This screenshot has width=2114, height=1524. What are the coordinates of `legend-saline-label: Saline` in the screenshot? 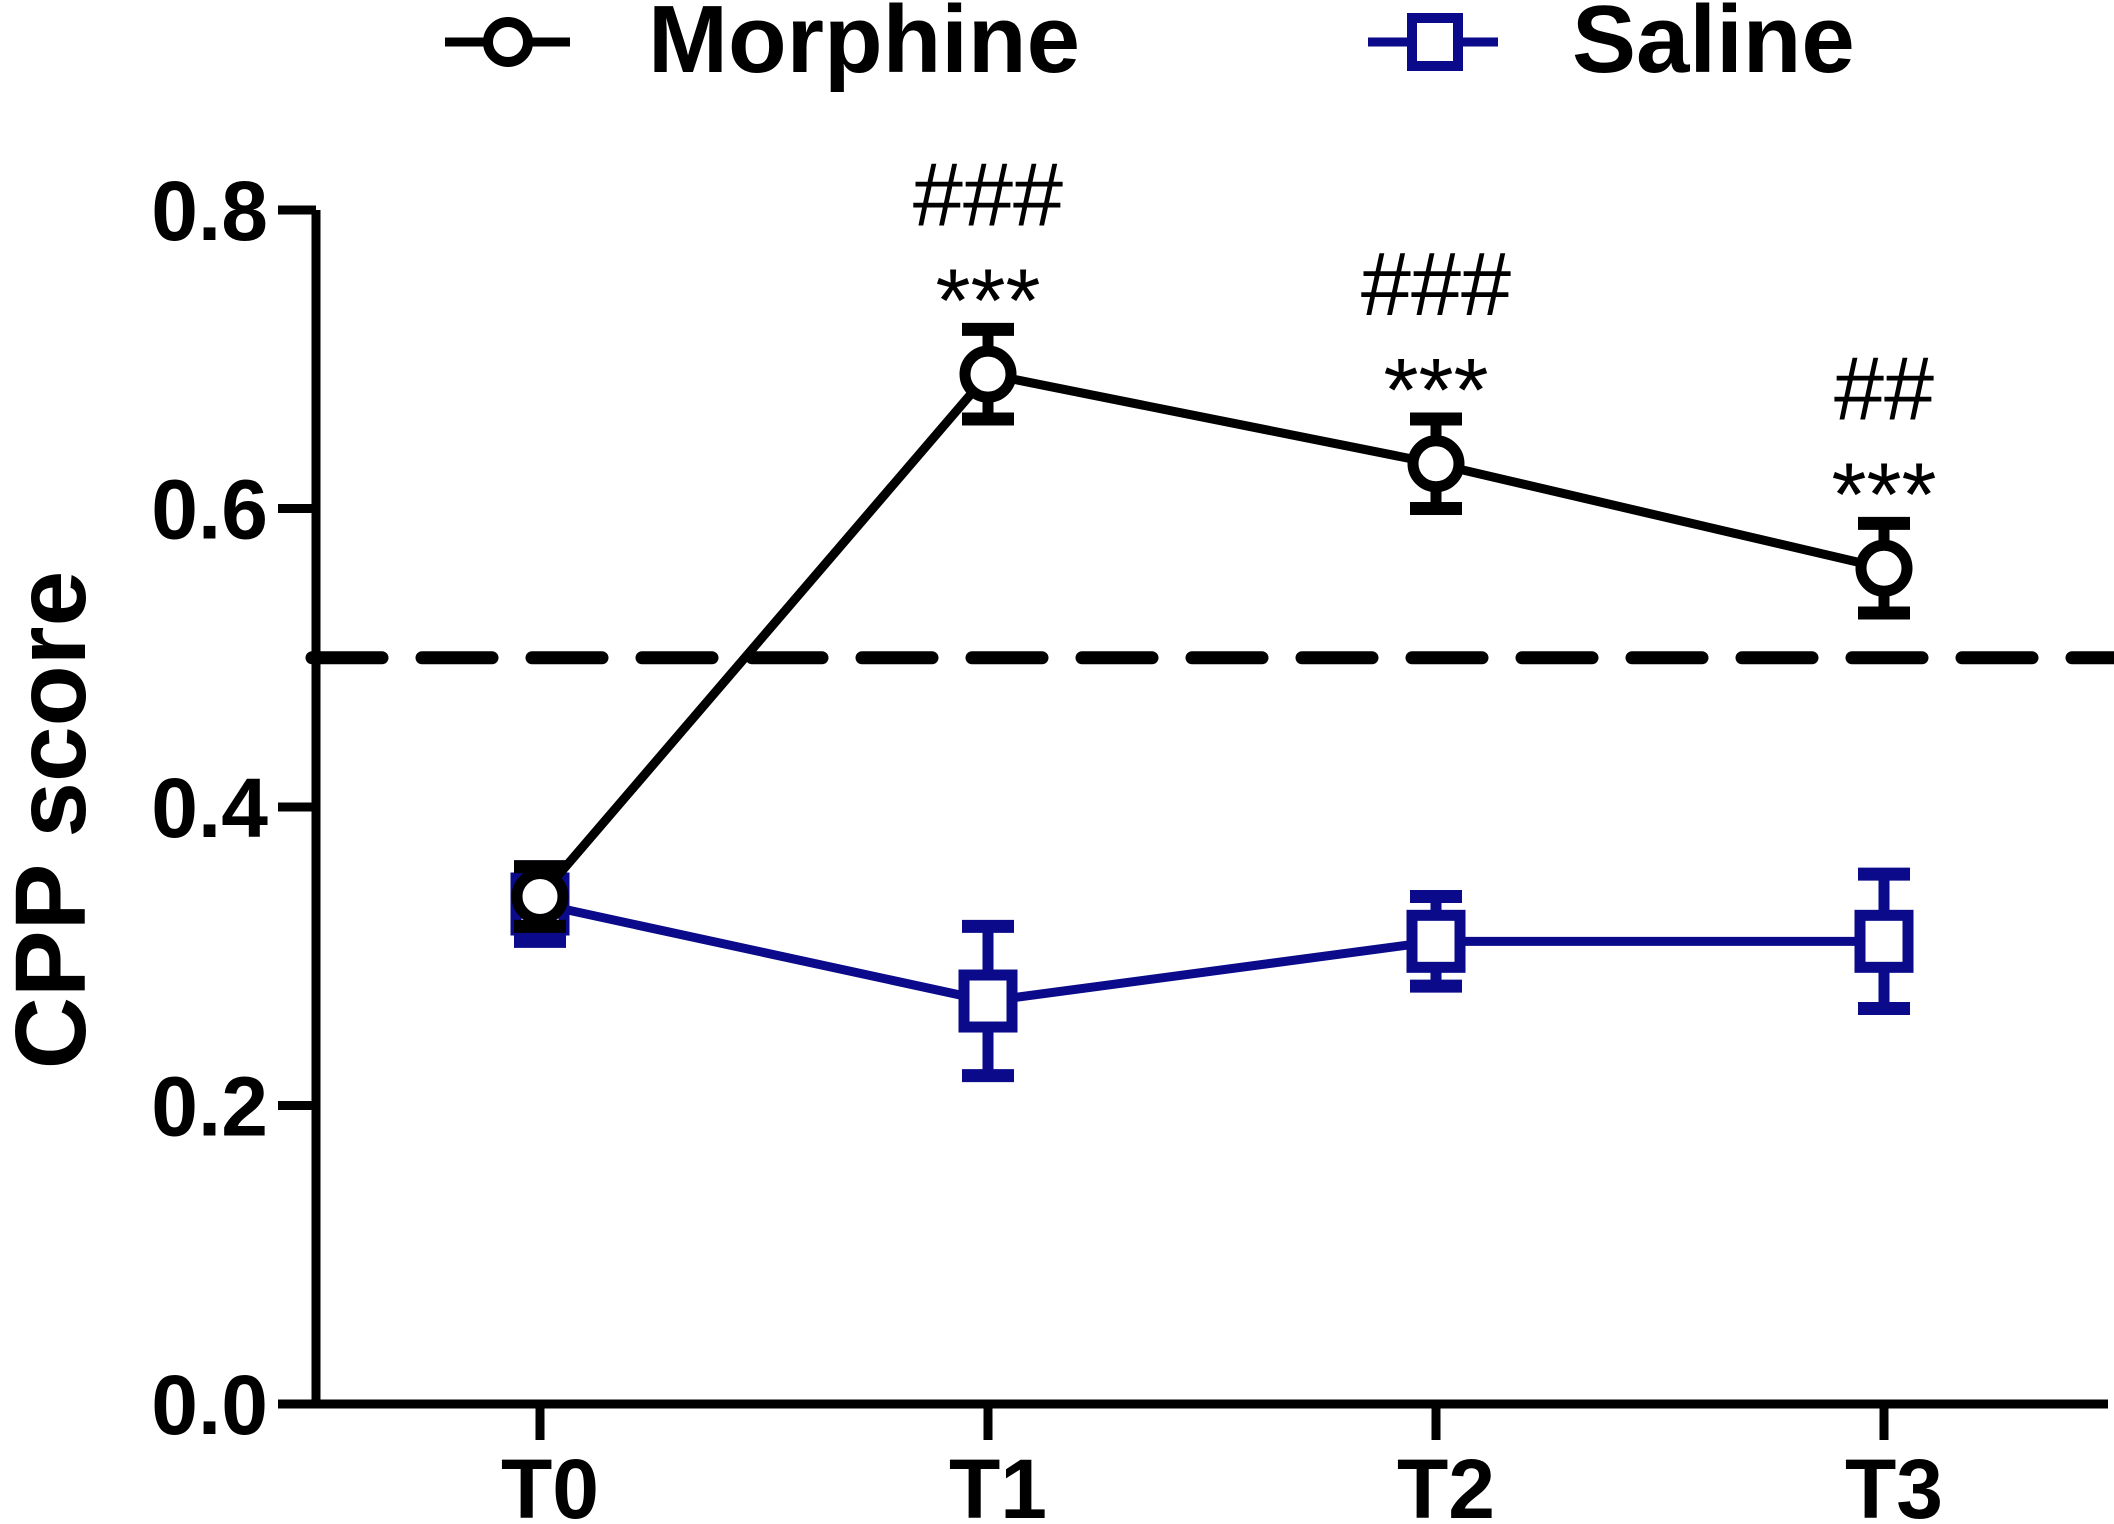 It's located at (1713, 46).